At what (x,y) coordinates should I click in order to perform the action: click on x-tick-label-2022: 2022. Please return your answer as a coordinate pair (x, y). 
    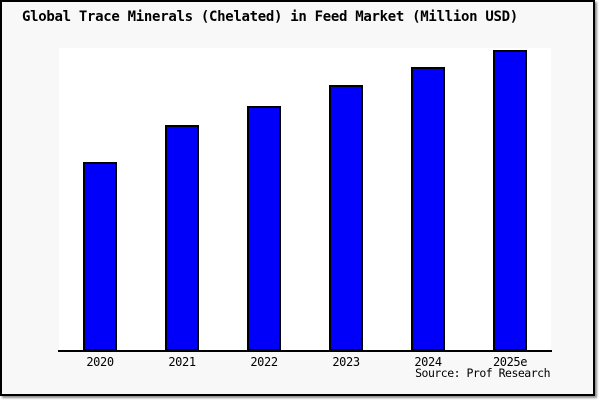
    Looking at the image, I should click on (264, 362).